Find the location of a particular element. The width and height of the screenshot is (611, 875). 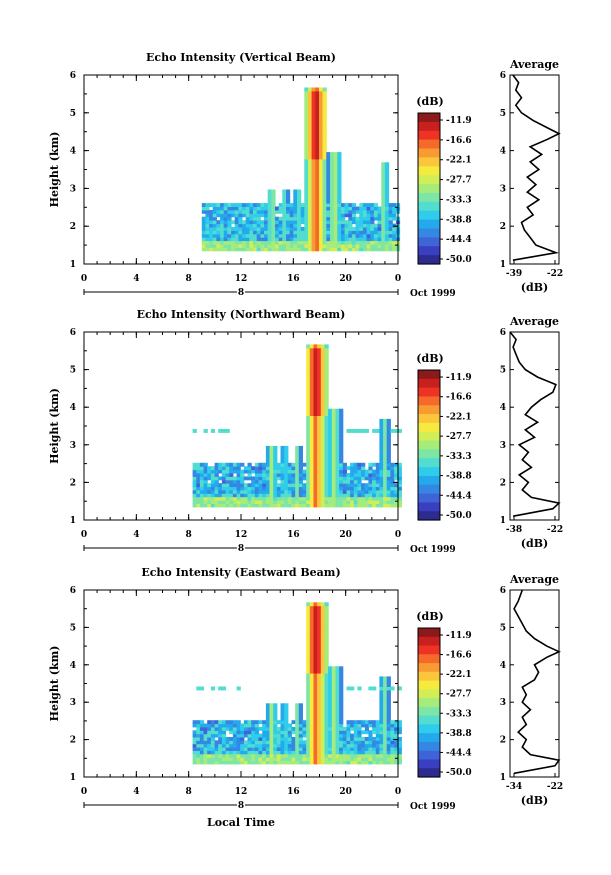

colorbar-tick-label: -33.3 is located at coordinates (459, 200).